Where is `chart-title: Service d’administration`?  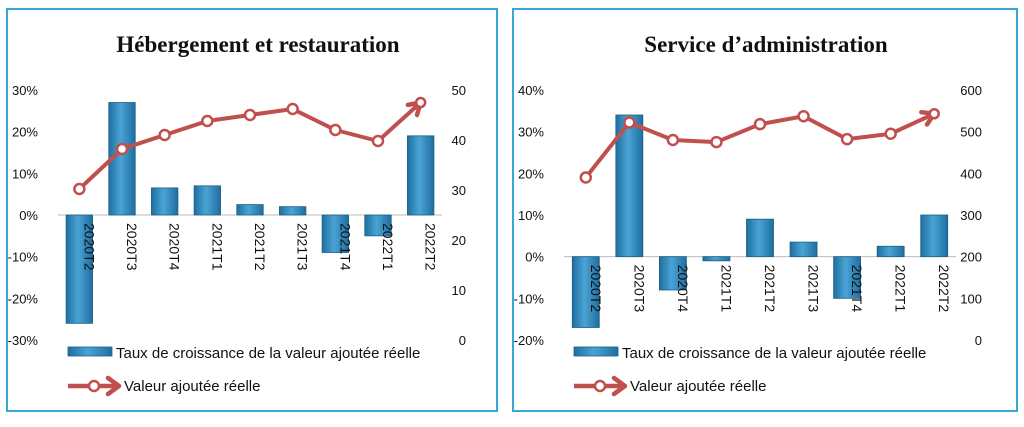 chart-title: Service d’administration is located at coordinates (766, 44).